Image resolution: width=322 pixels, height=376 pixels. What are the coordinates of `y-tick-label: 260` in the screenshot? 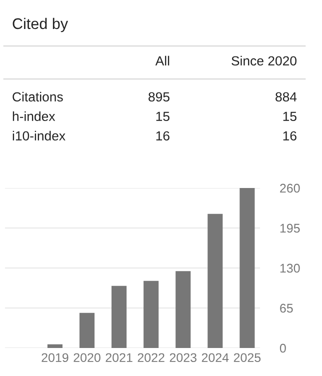 It's located at (290, 188).